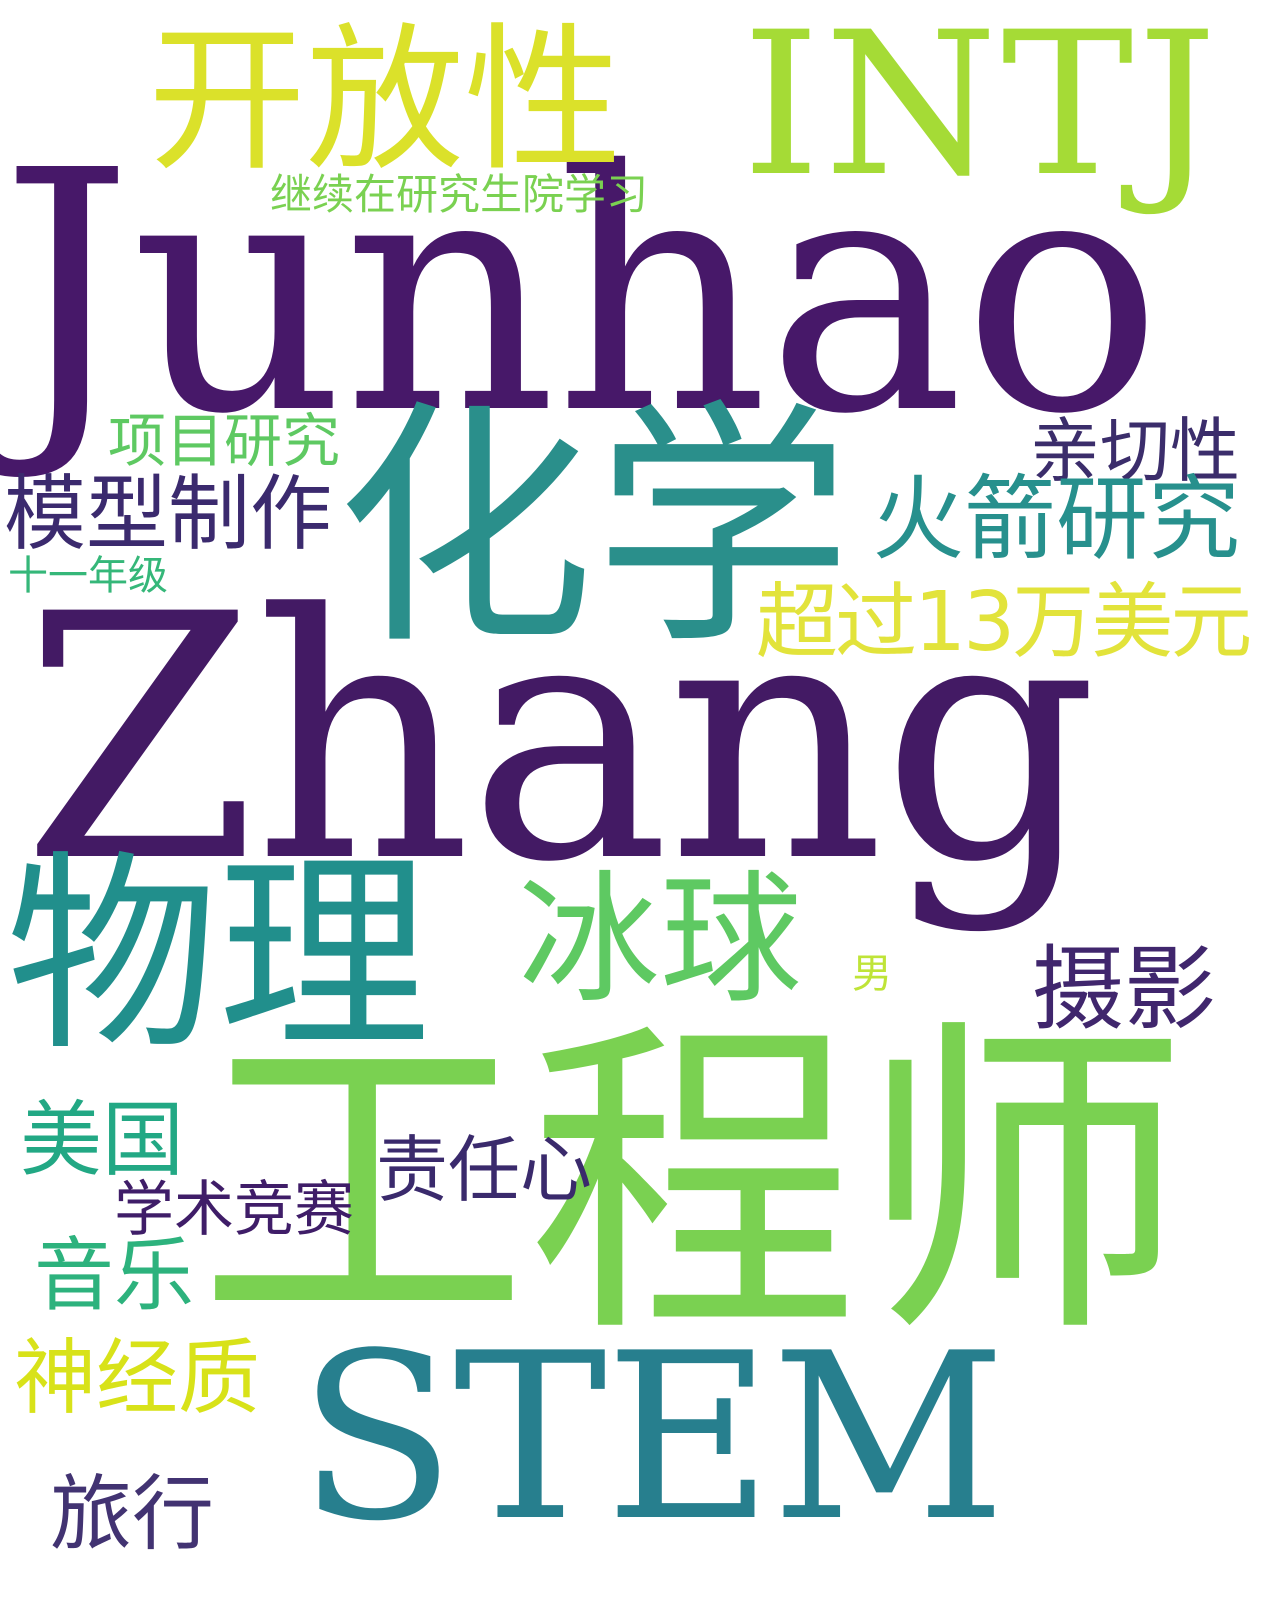 This screenshot has height=1600, width=1280. I want to click on word-rocket-research: 火箭研究, so click(1056, 519).